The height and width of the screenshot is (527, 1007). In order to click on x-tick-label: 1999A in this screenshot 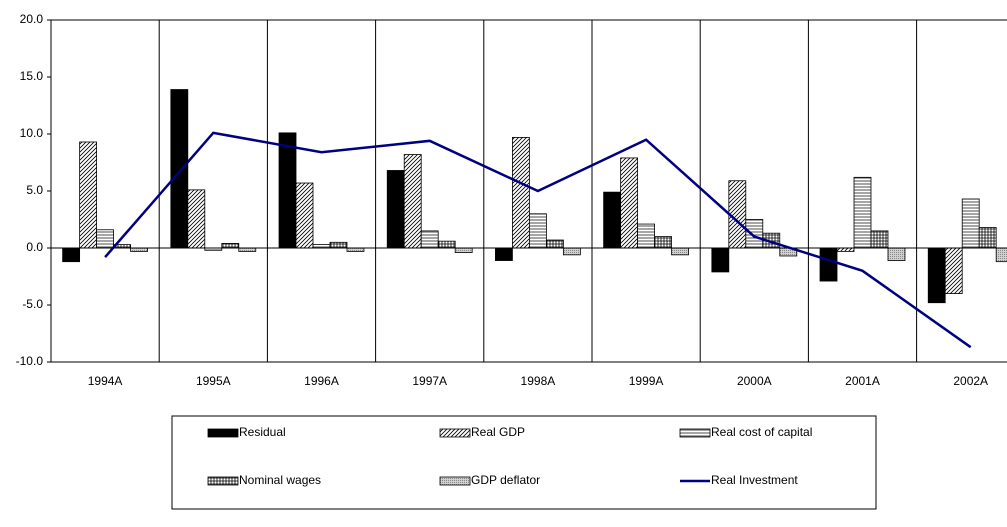, I will do `click(646, 381)`.